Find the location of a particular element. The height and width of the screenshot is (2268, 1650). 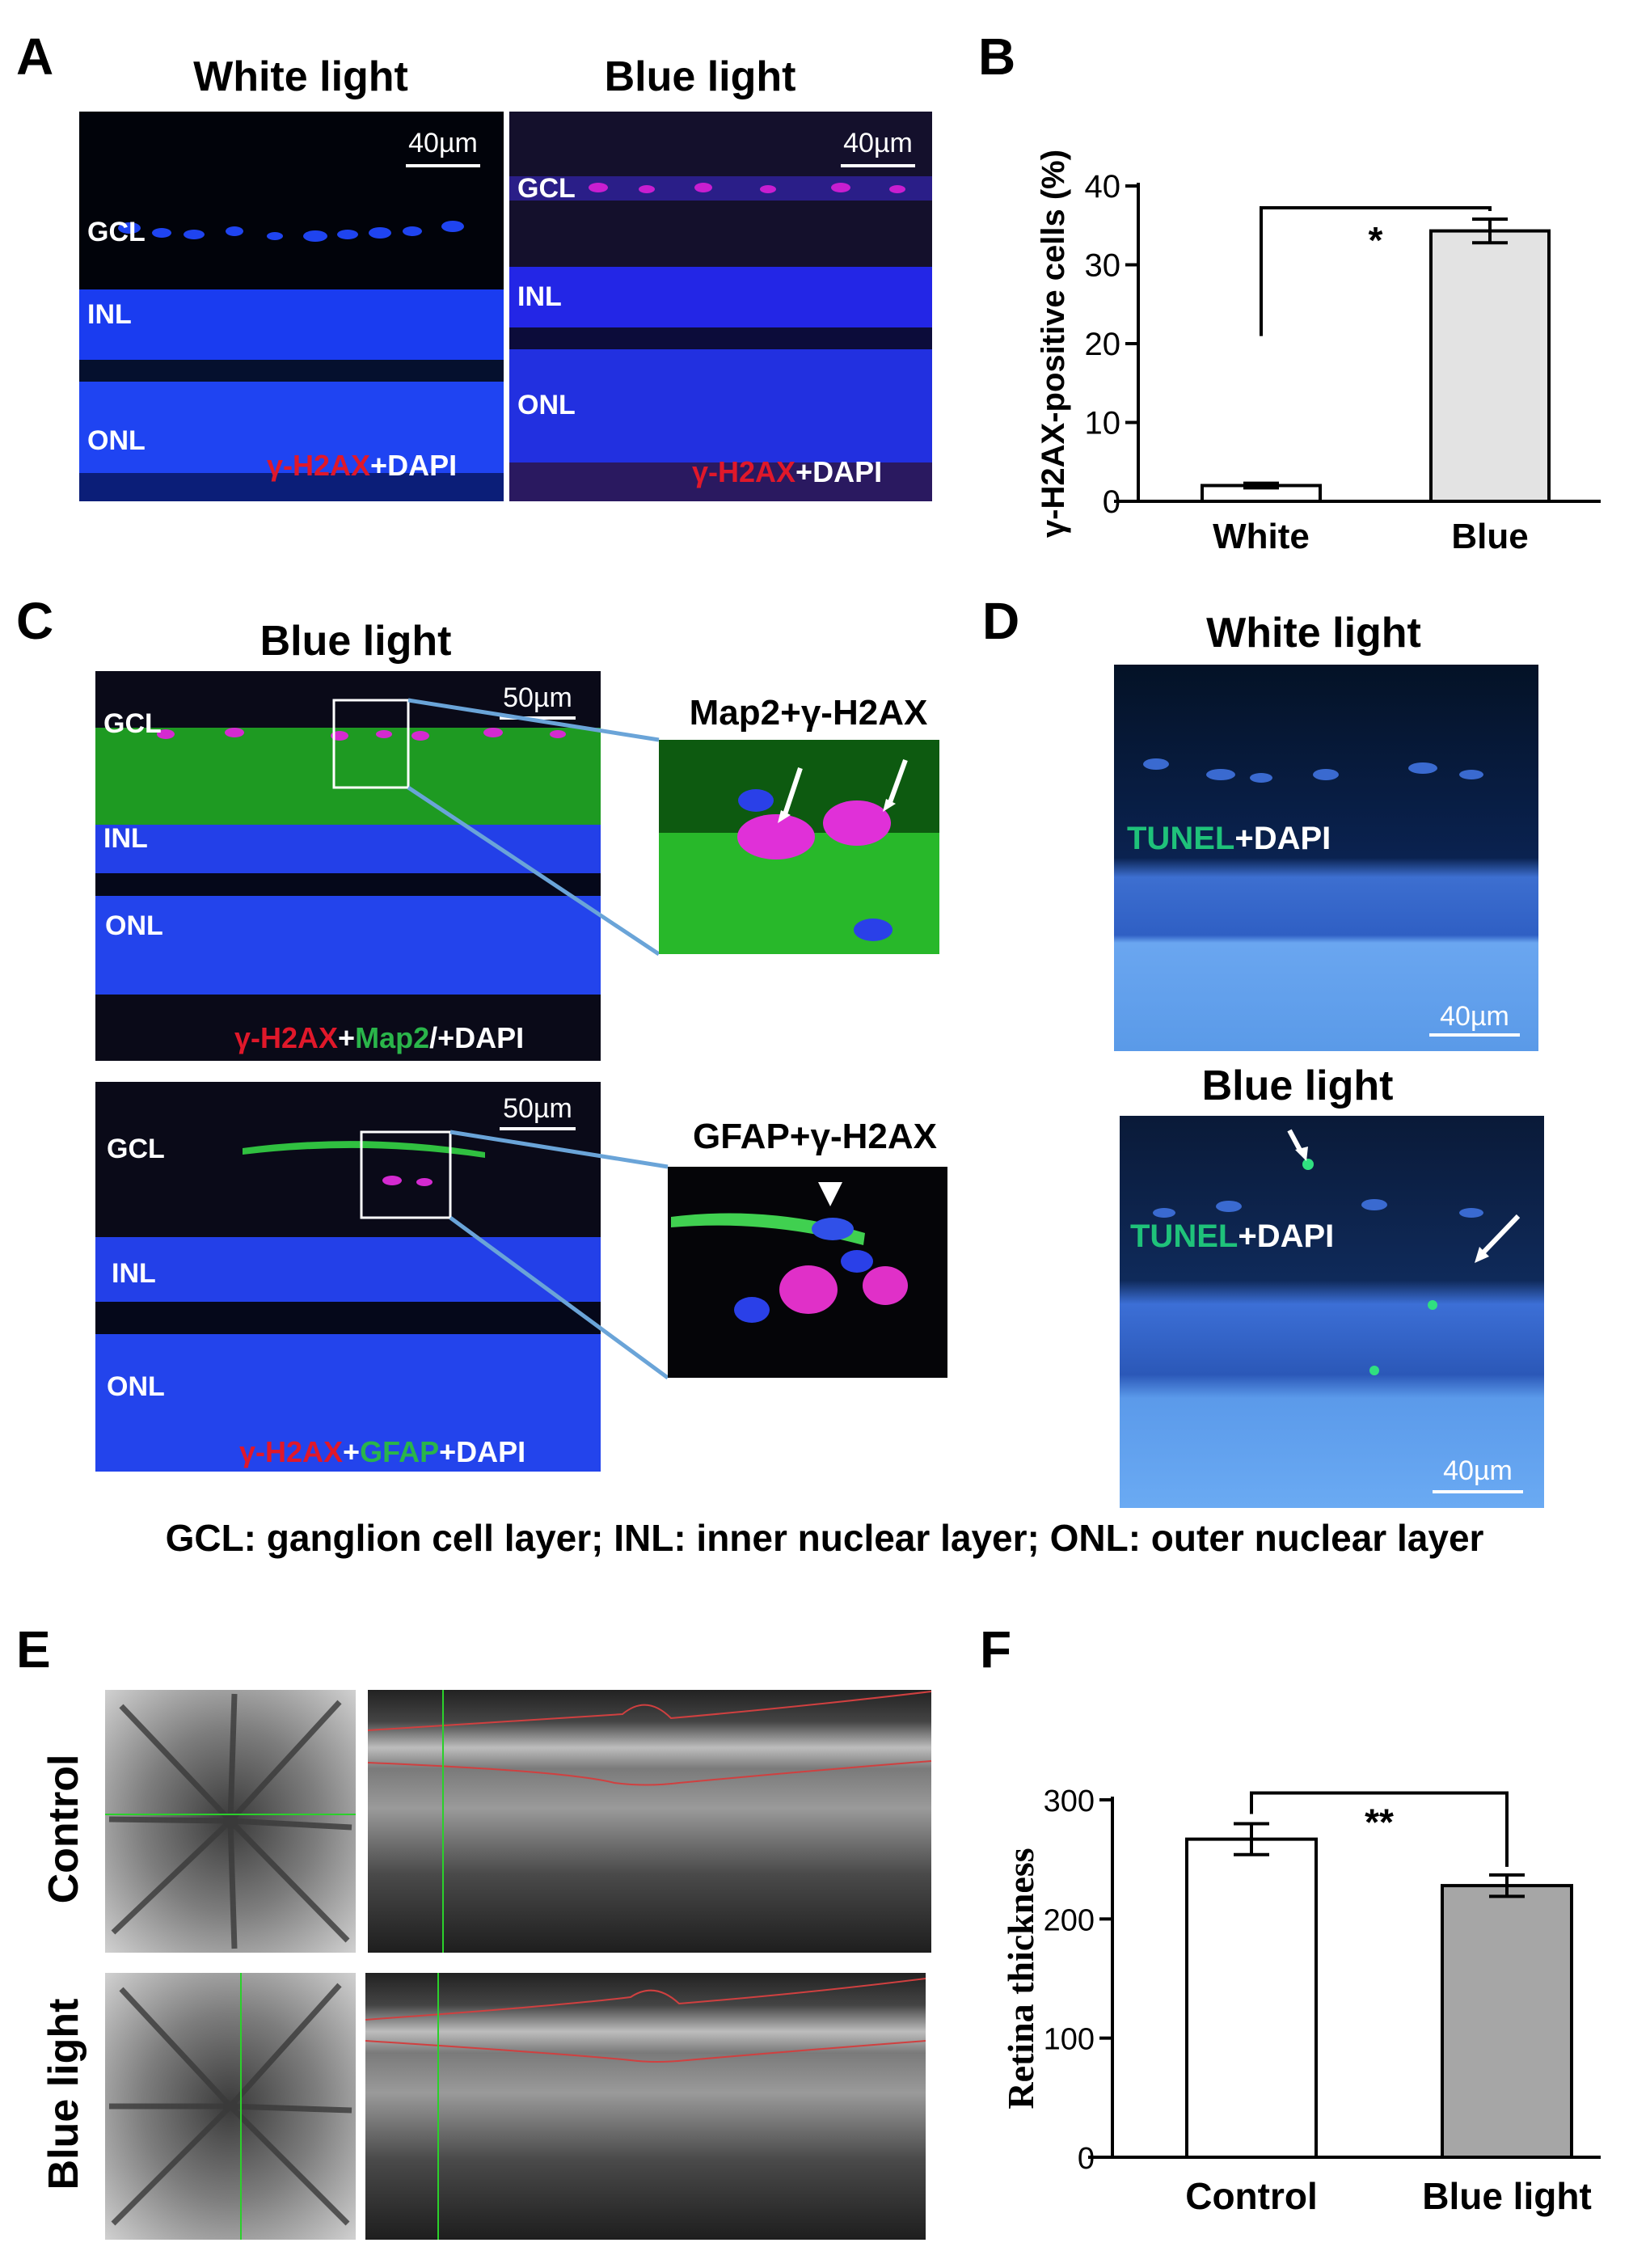

category-label: Blue is located at coordinates (1489, 536).